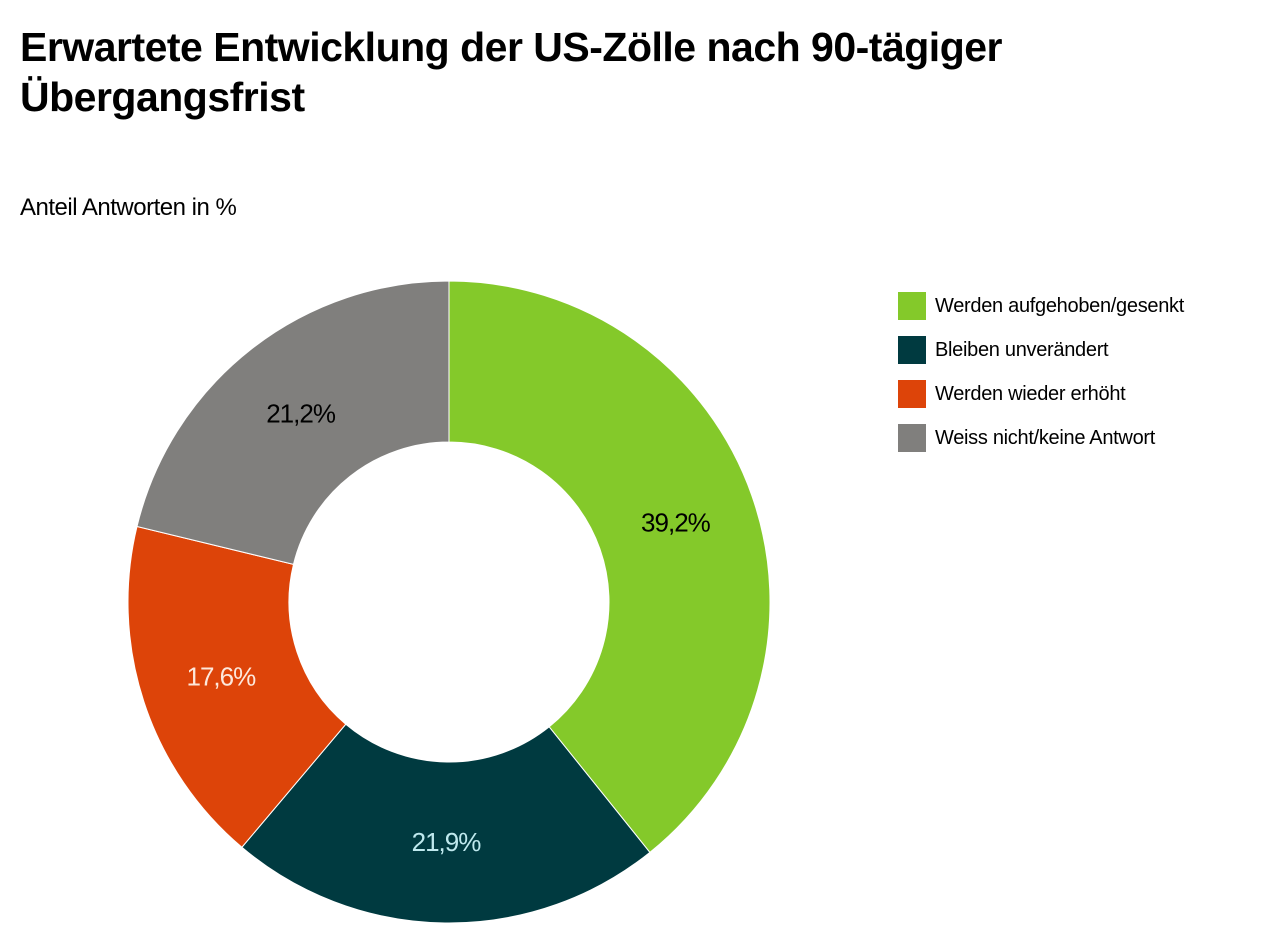 The image size is (1280, 944). Describe the element at coordinates (676, 522) in the screenshot. I see `data-label-0: 39,2%` at that location.